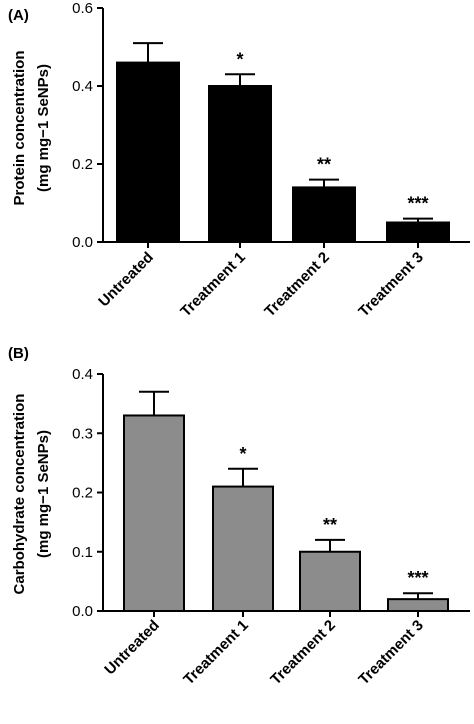  What do you see at coordinates (19, 127) in the screenshot?
I see `y-axis-title: Protein concentration` at bounding box center [19, 127].